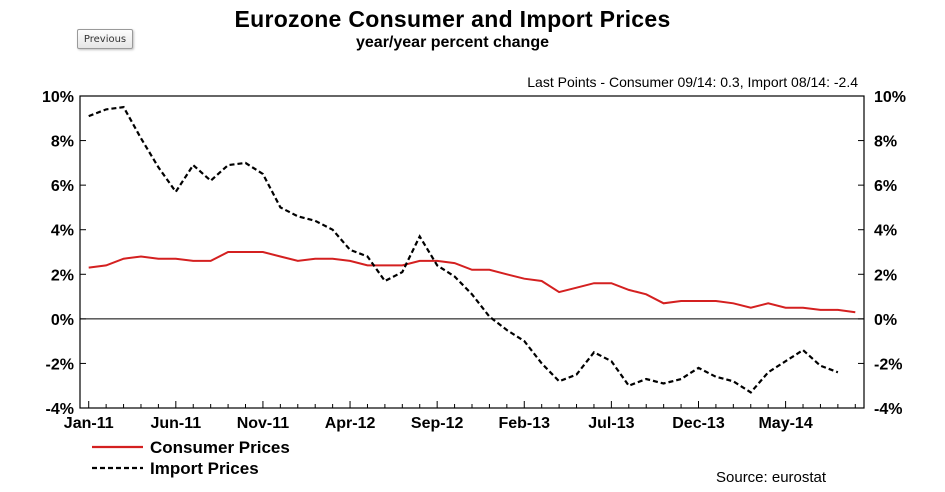 The height and width of the screenshot is (492, 945). I want to click on x-tick-label: Apr-12, so click(350, 423).